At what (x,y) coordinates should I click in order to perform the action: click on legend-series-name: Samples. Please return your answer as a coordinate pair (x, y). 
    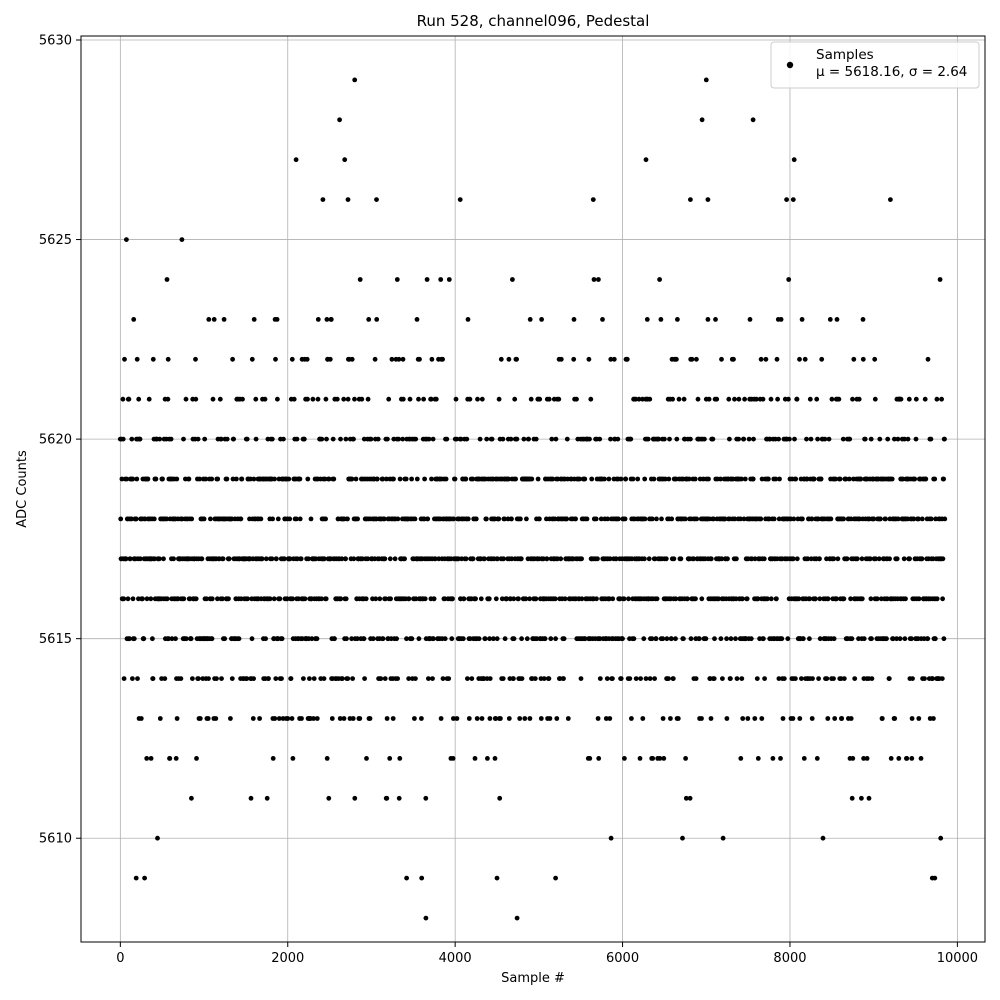
    Looking at the image, I should click on (845, 55).